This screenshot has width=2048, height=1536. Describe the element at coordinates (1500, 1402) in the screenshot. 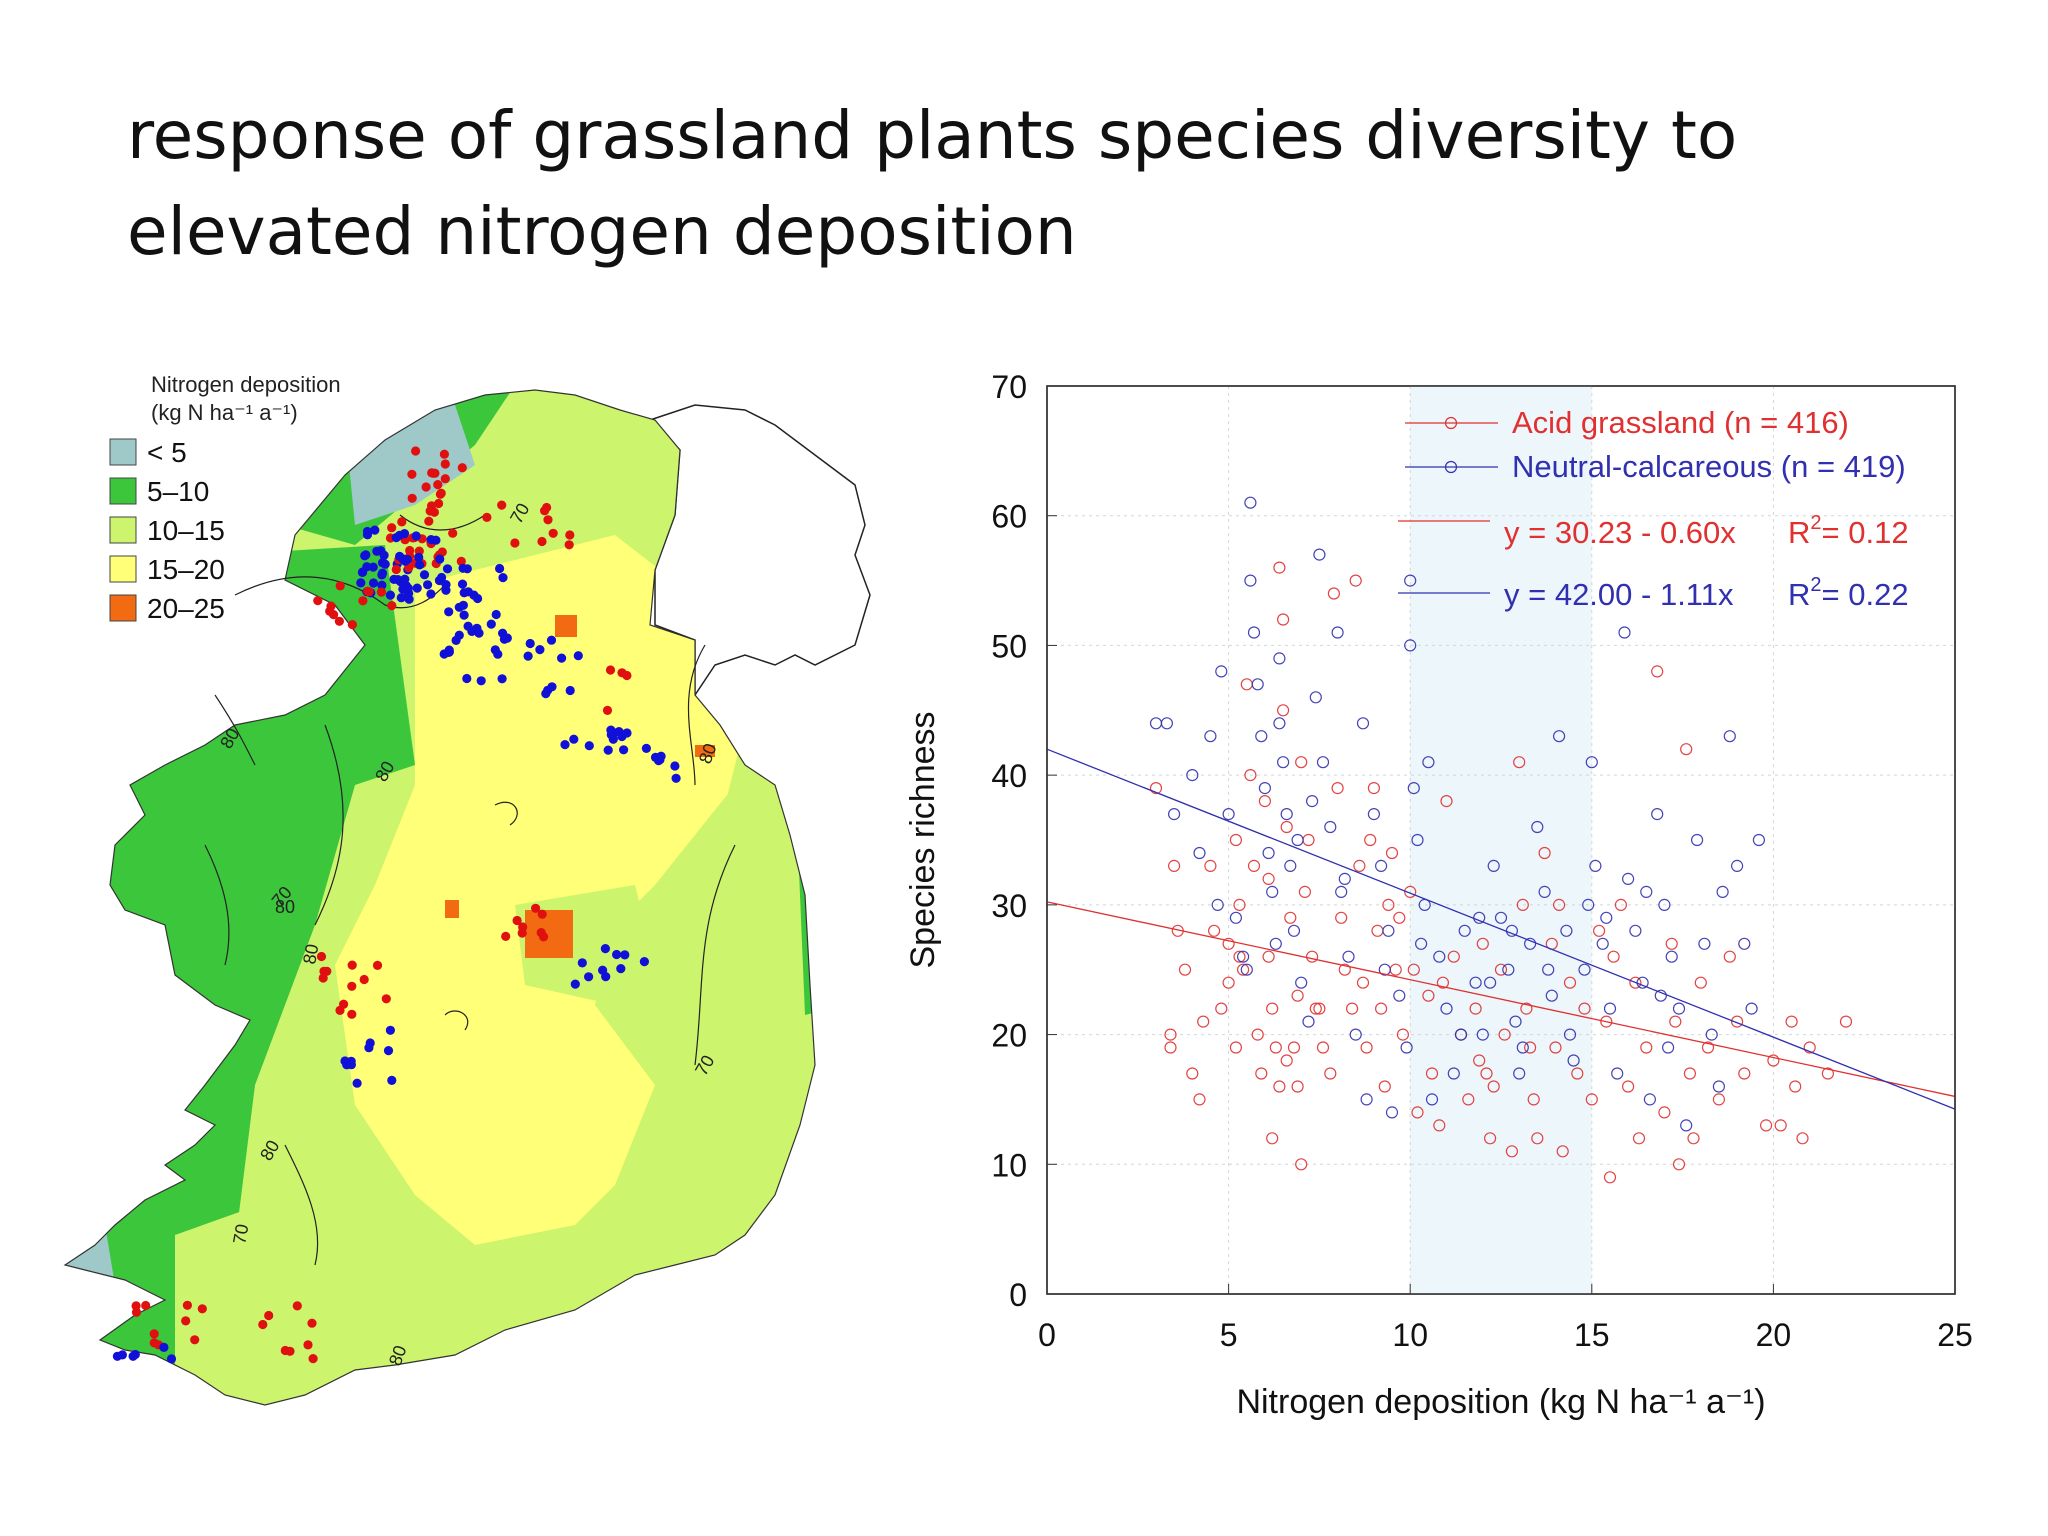

I see `x-axis-label: Nitrogen deposition (kg N ha⁻¹ a⁻¹)` at that location.